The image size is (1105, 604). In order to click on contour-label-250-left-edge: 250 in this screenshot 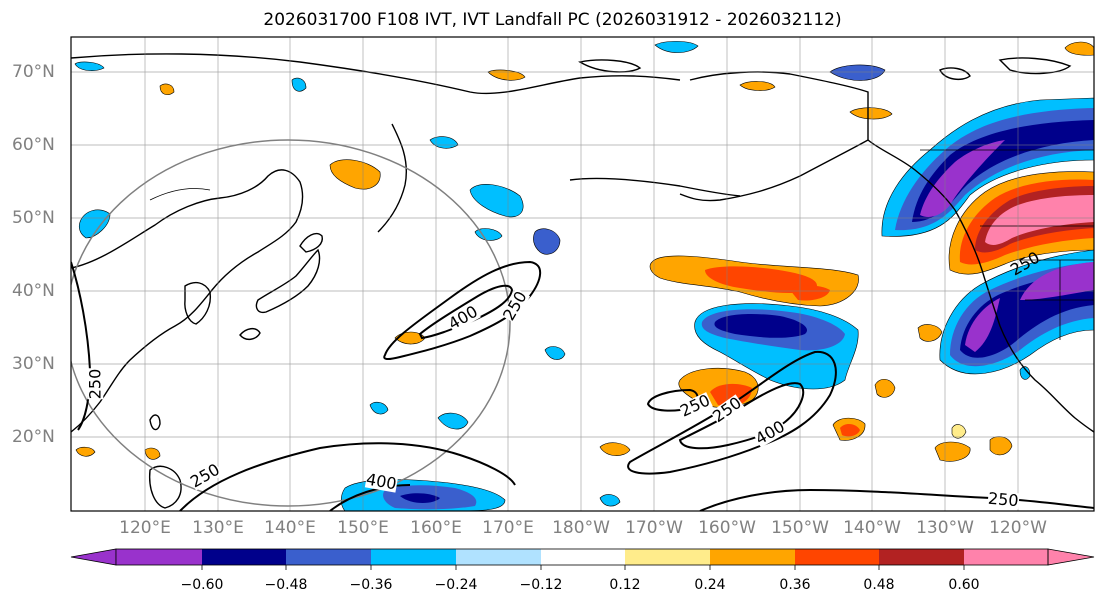, I will do `click(95, 384)`.